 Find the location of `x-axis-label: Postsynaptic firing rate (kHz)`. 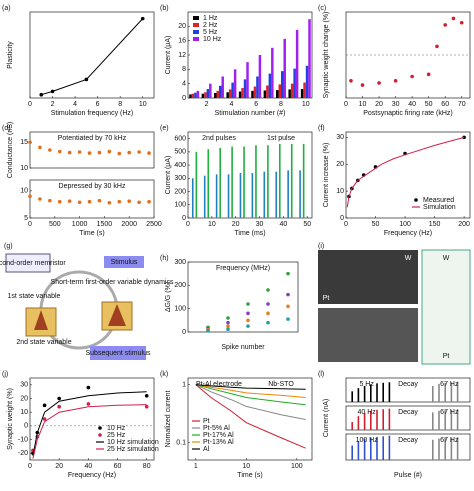

x-axis-label: Postsynaptic firing rate (kHz) is located at coordinates (407, 113).